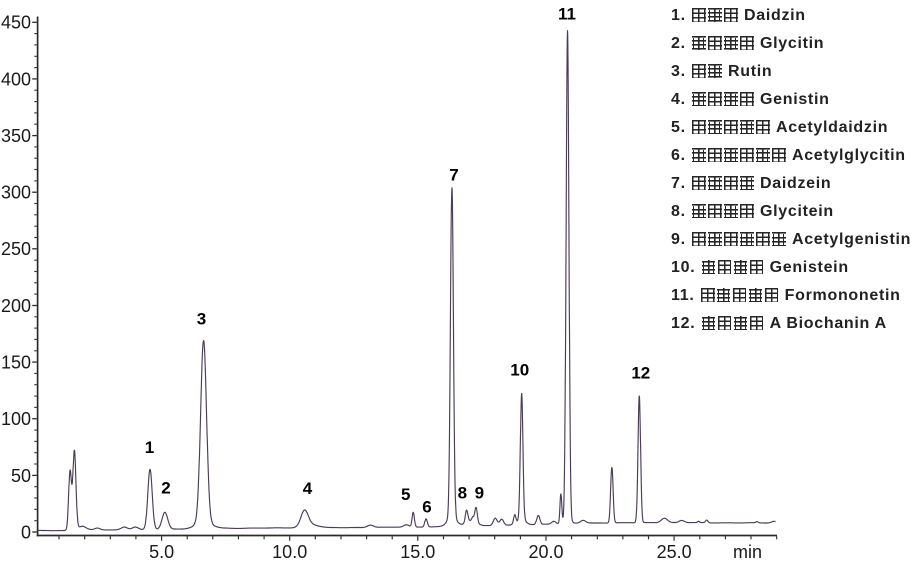 This screenshot has width=914, height=563. I want to click on svg-text: 20.0, so click(545, 552).